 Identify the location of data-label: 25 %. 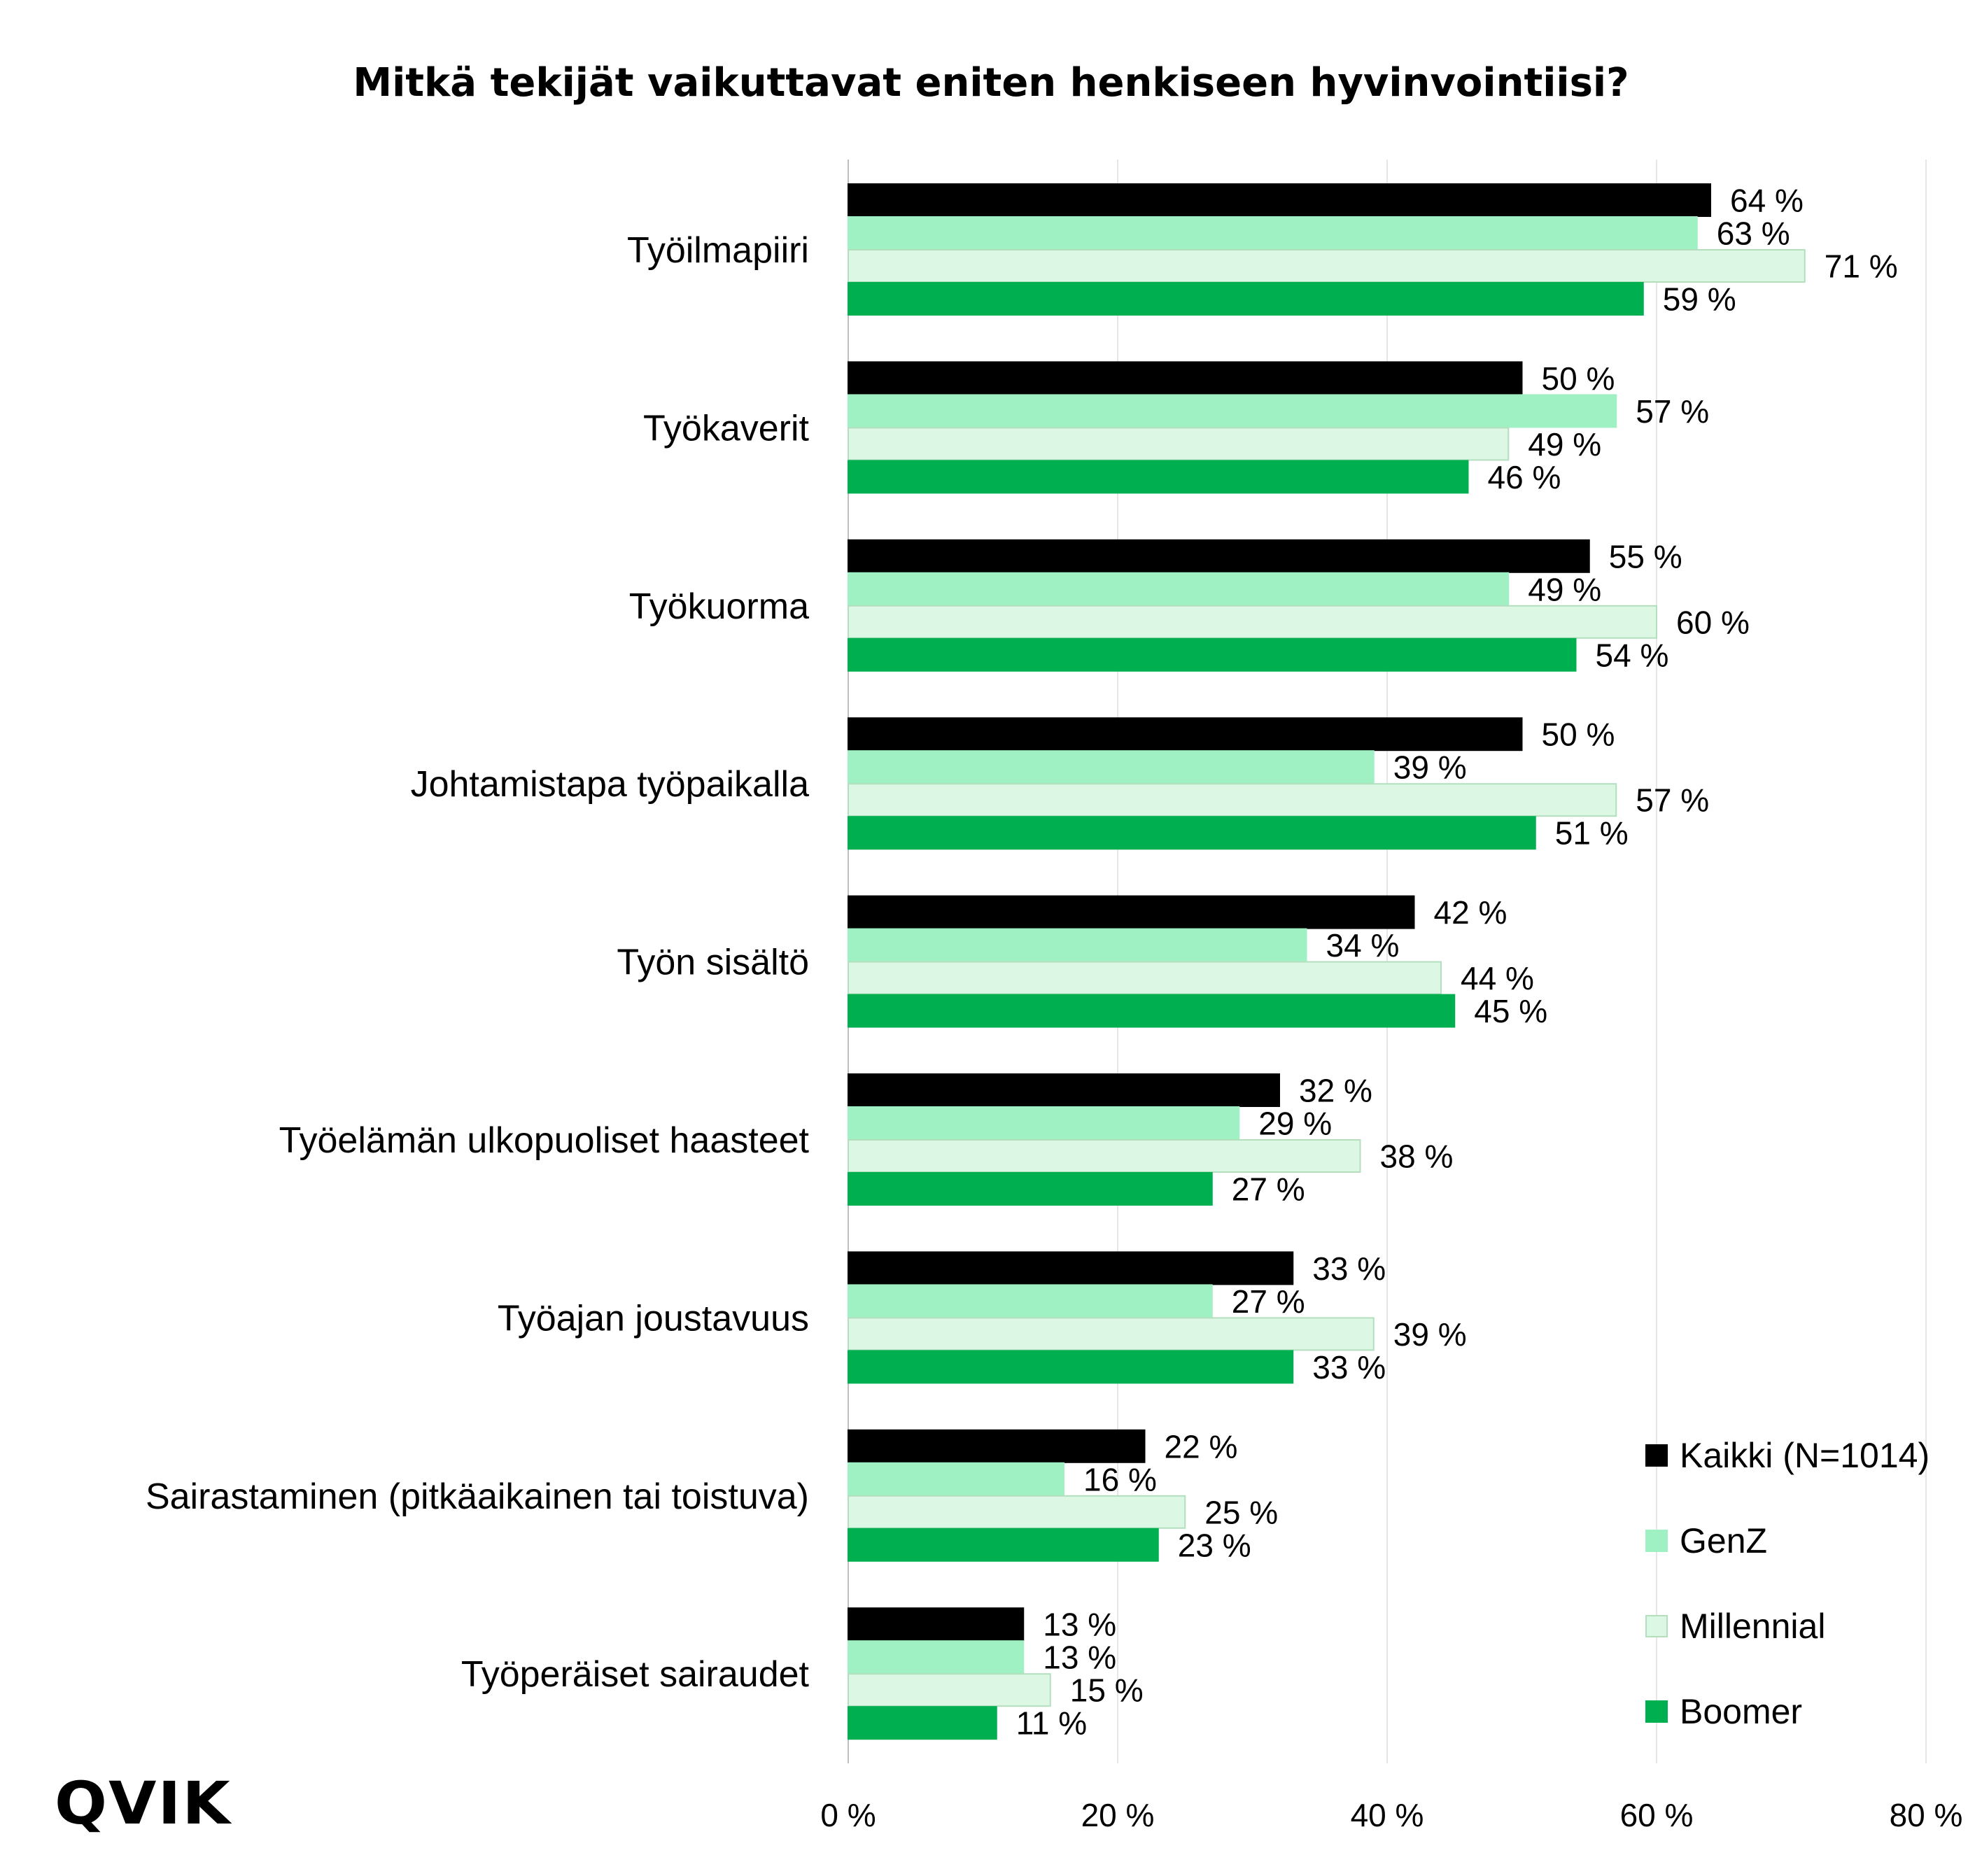
(1241, 1512).